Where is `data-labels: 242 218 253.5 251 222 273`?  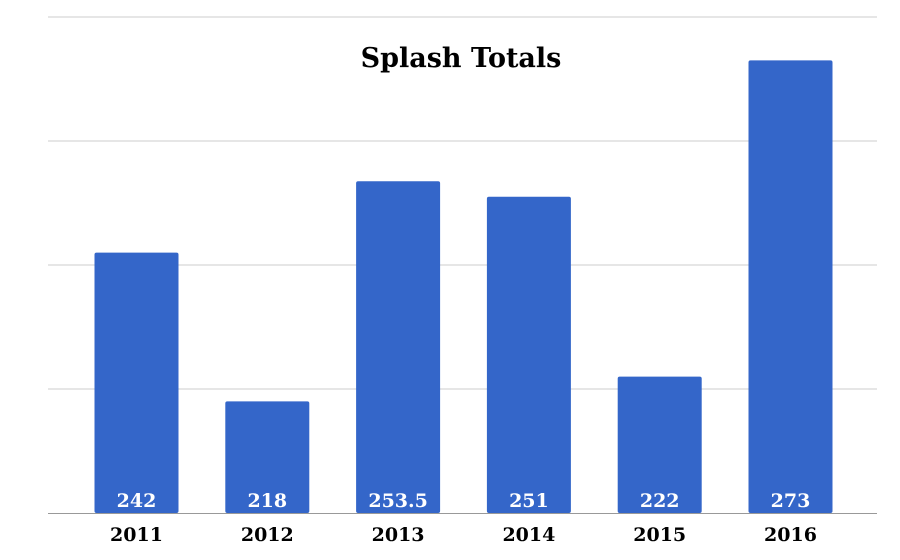 data-labels: 242 218 253.5 251 222 273 is located at coordinates (464, 501).